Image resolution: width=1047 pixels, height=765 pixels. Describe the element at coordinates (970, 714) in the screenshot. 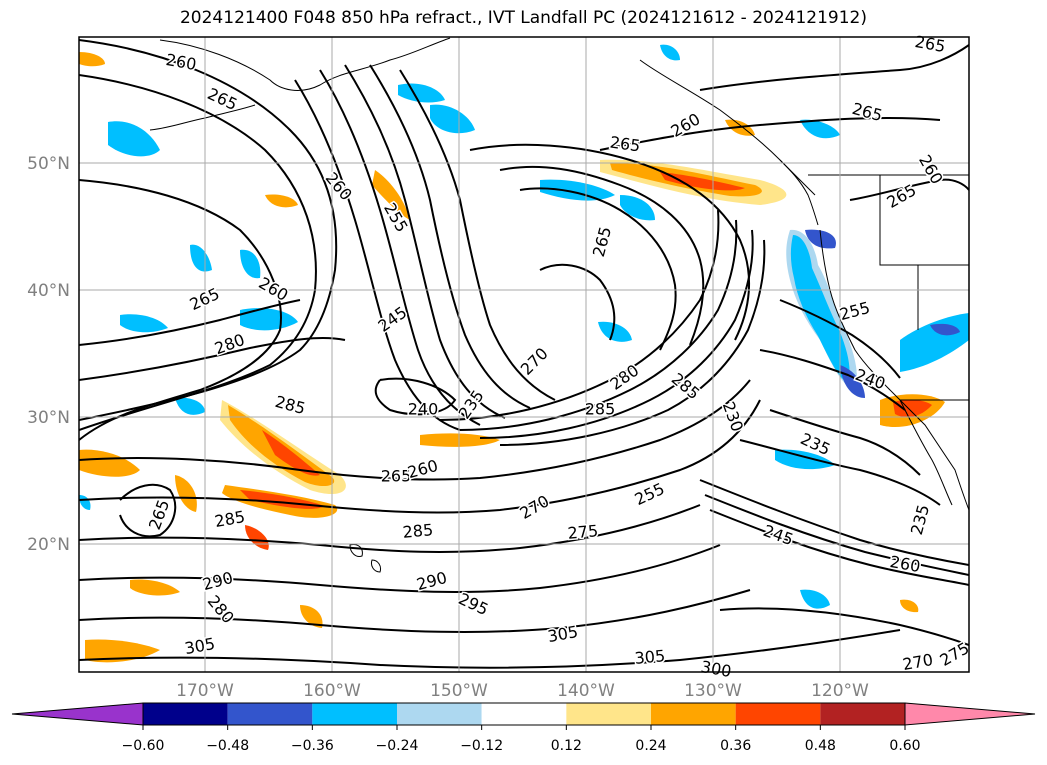

I see `colorbar-right-extension` at that location.